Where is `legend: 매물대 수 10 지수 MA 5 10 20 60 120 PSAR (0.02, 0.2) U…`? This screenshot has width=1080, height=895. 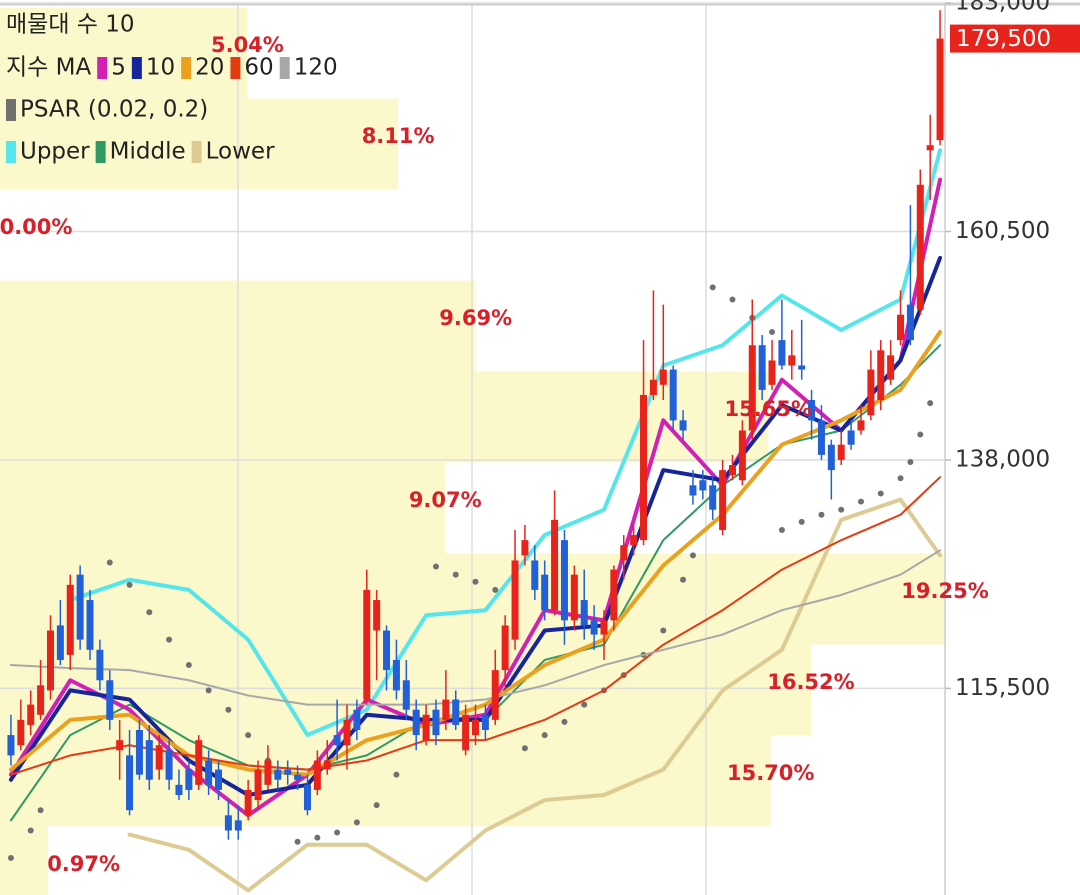 legend: 매물대 수 10 지수 MA 5 10 20 60 120 PSAR (0.02, 0.2) U… is located at coordinates (172, 88).